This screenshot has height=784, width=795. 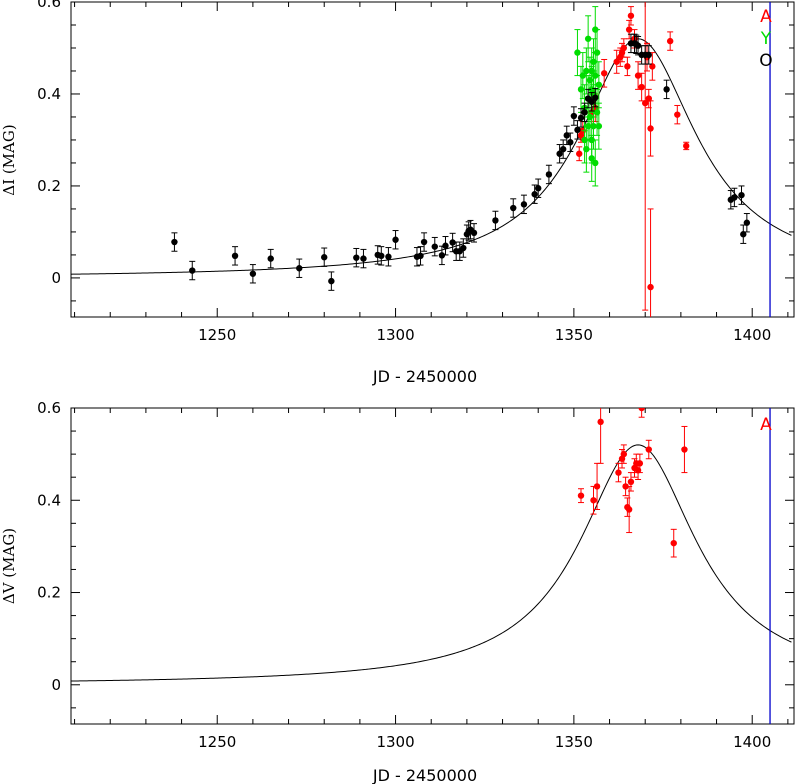 What do you see at coordinates (49, 593) in the screenshot?
I see `y-tick-label: 0.2` at bounding box center [49, 593].